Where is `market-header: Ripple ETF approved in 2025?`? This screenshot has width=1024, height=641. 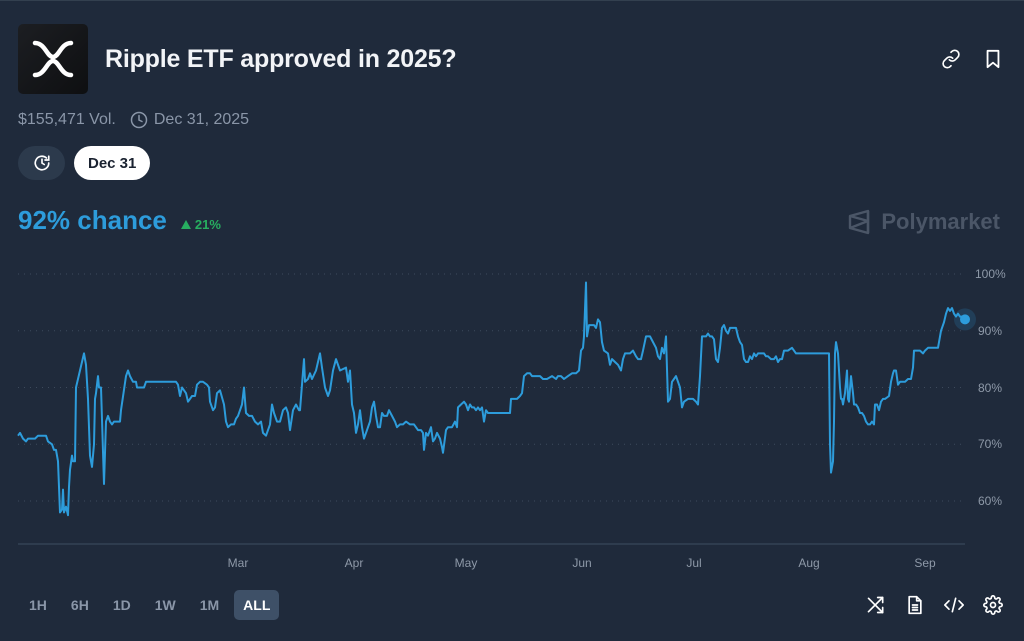
market-header: Ripple ETF approved in 2025? is located at coordinates (237, 59).